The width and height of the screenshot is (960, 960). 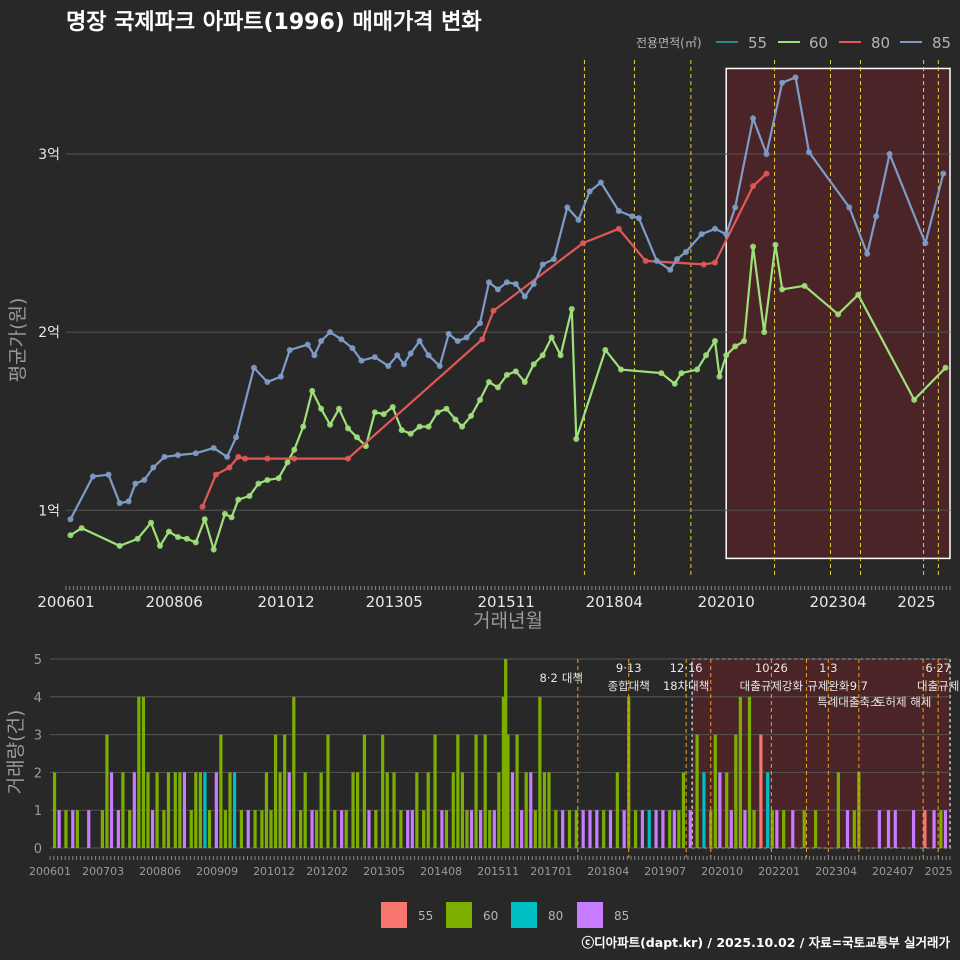 What do you see at coordinates (726, 602) in the screenshot?
I see `x-tick-label: 202010` at bounding box center [726, 602].